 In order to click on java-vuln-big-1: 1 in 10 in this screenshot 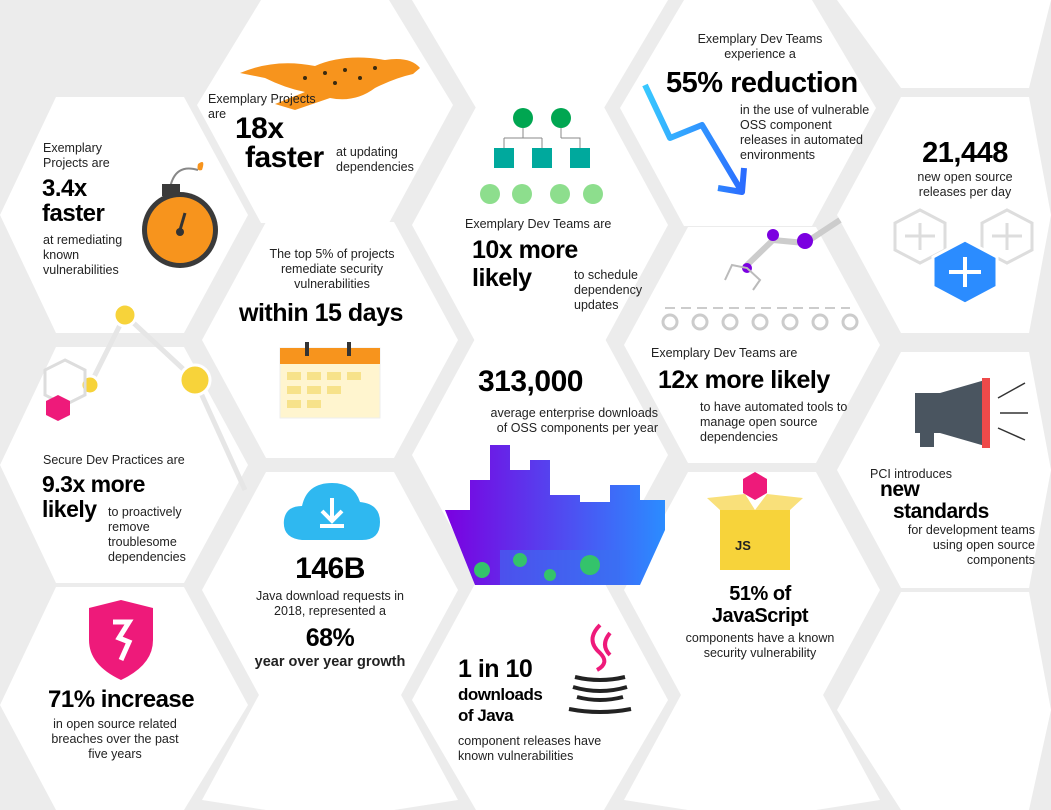, I will do `click(495, 669)`.